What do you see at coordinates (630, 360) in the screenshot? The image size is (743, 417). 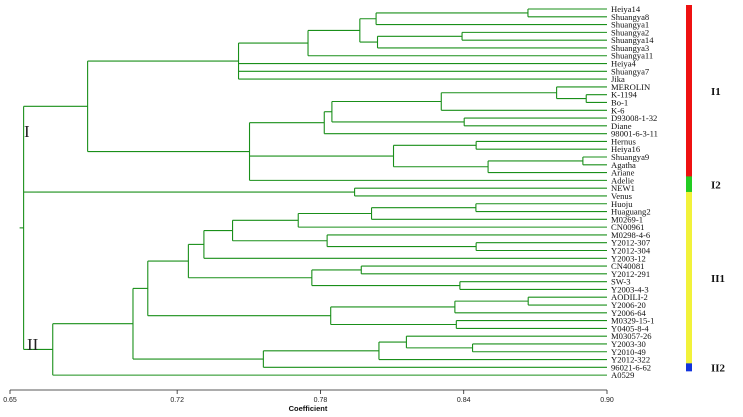 I see `leaf-label: Y2012-322` at bounding box center [630, 360].